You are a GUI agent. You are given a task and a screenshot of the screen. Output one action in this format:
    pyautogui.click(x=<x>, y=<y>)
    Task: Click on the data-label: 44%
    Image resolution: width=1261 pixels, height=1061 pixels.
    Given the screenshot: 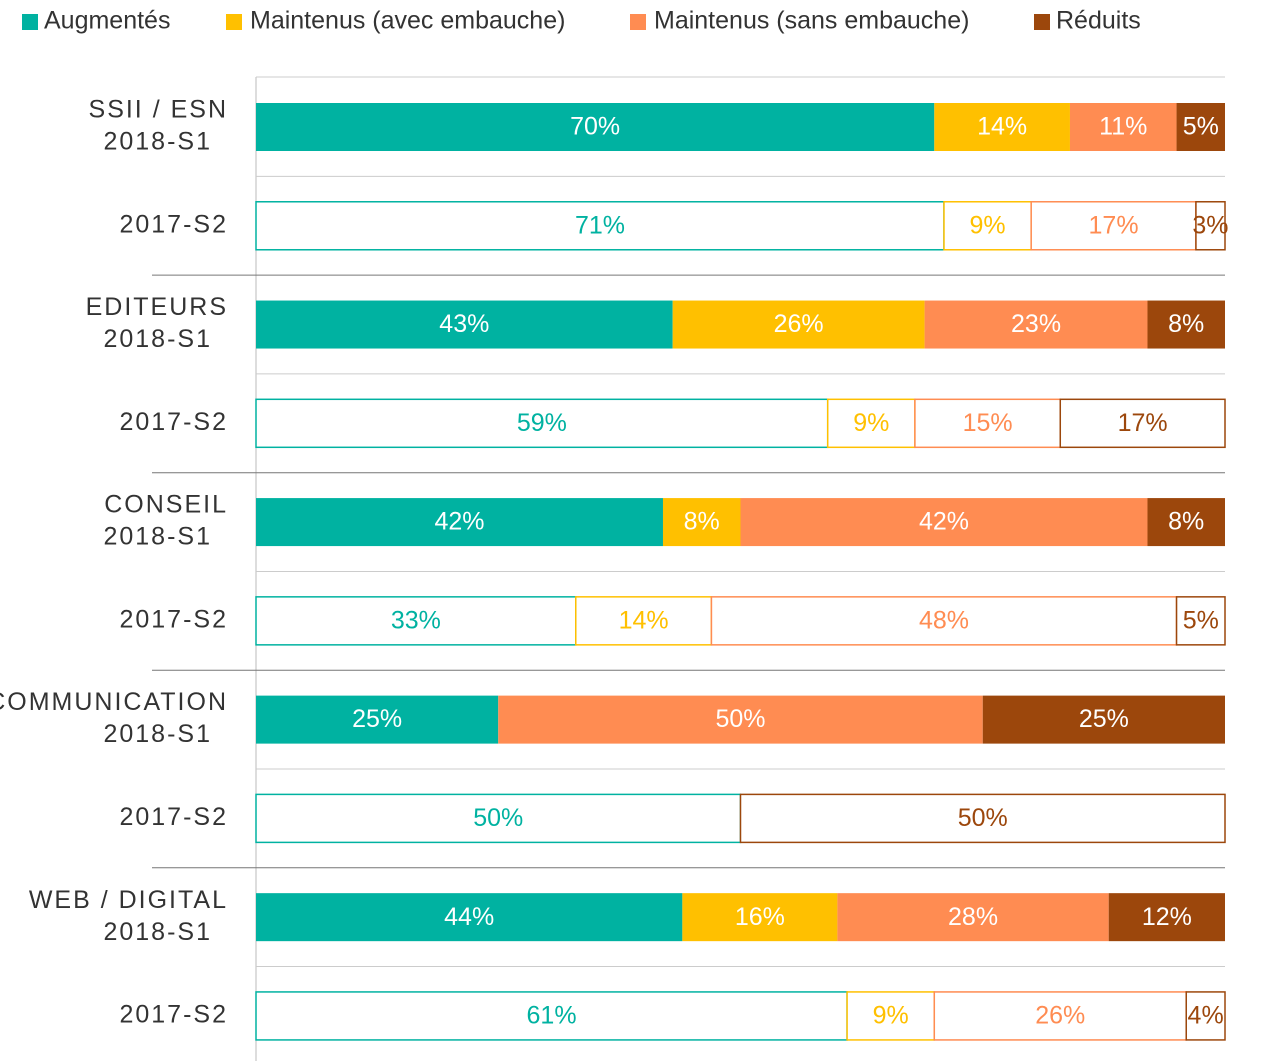 What is the action you would take?
    pyautogui.click(x=469, y=917)
    